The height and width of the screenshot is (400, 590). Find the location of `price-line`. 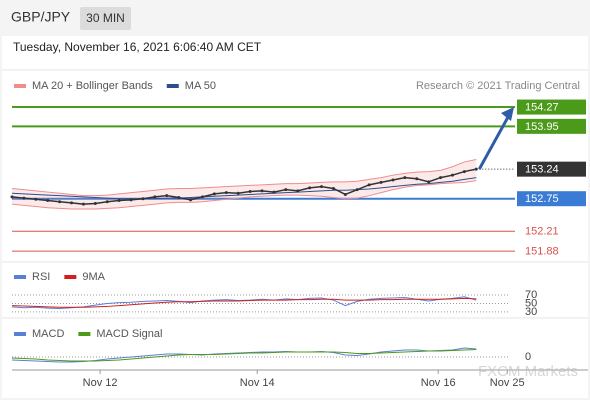

price-line is located at coordinates (244, 186).